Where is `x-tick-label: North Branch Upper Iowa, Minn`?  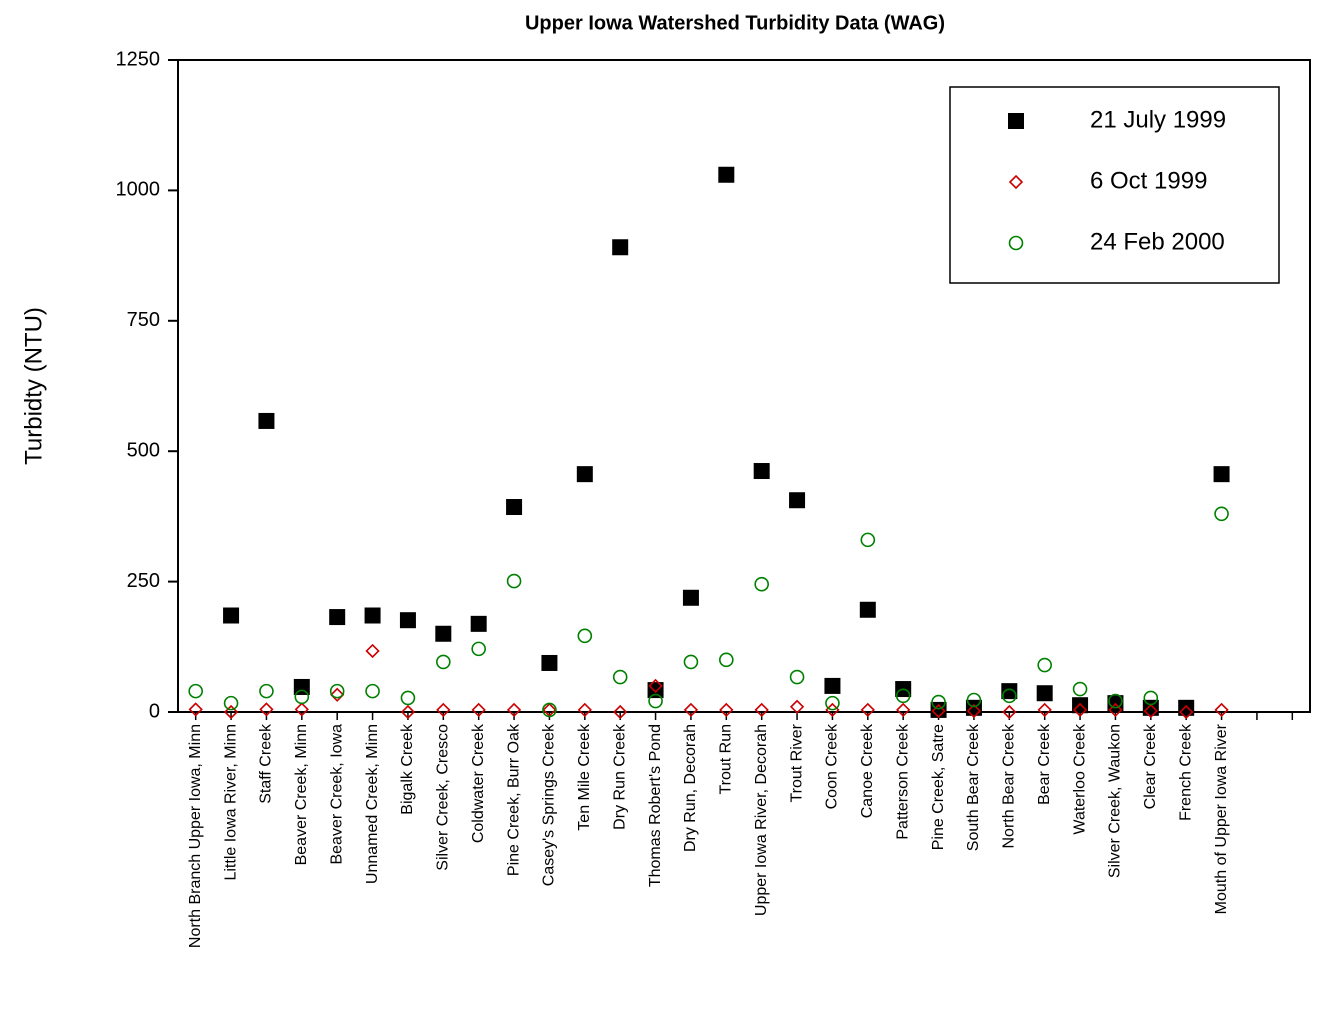
x-tick-label: North Branch Upper Iowa, Minn is located at coordinates (195, 836).